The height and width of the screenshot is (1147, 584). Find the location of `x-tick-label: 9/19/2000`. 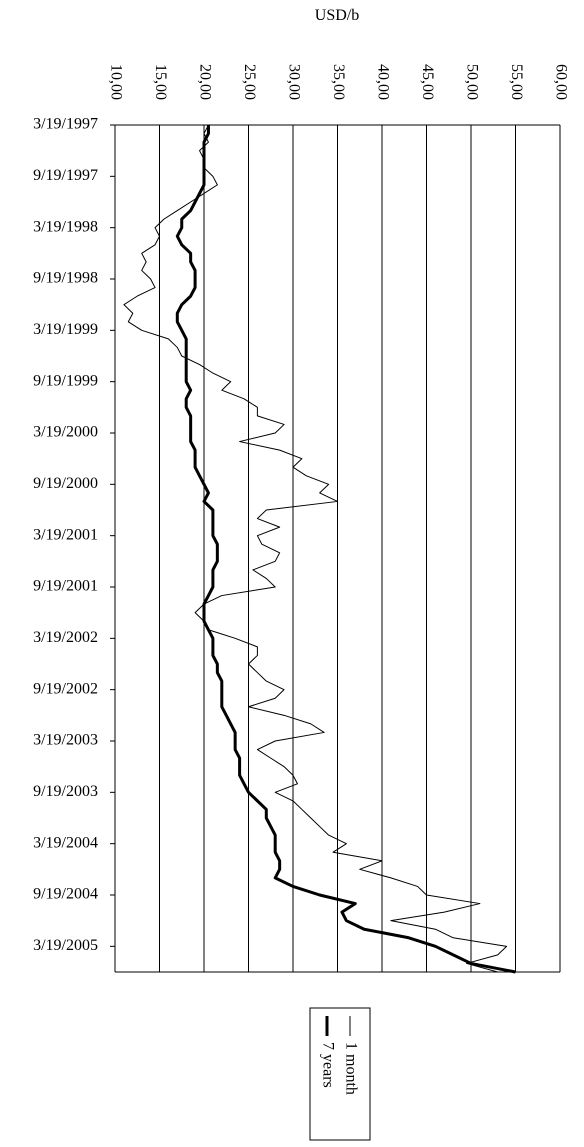

x-tick-label: 9/19/2000 is located at coordinates (65, 483).